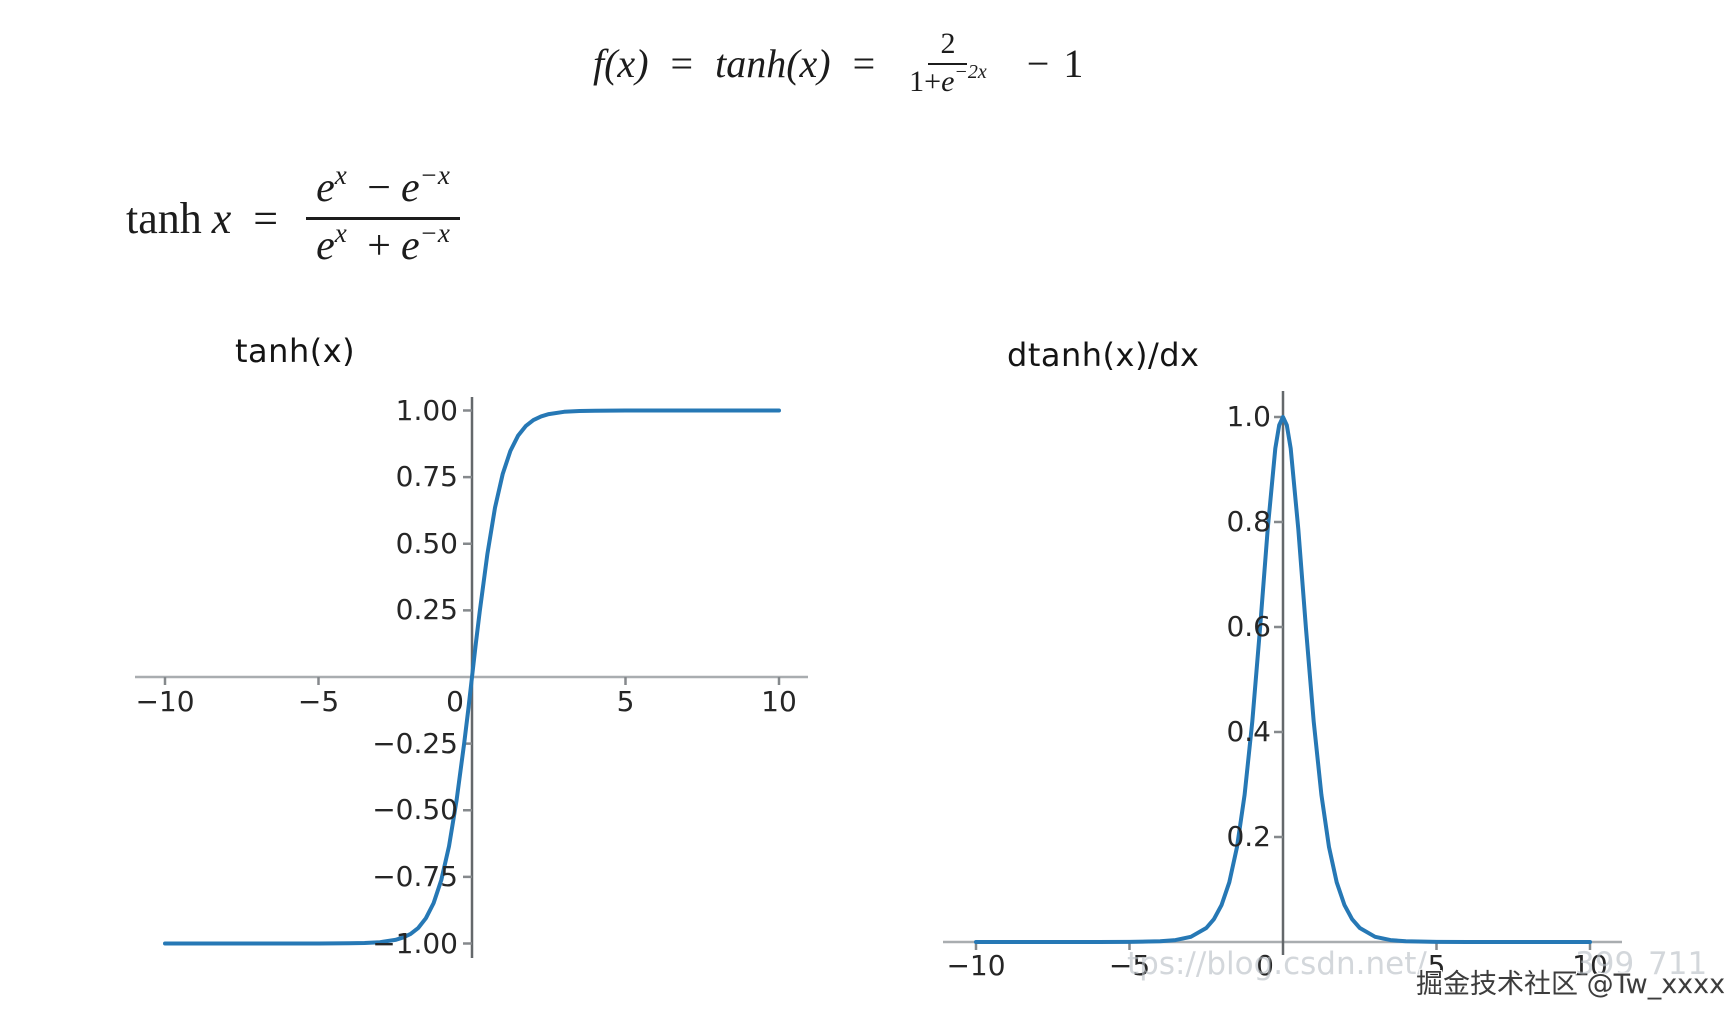 This screenshot has width=1728, height=1022. I want to click on y-tick-label: 0.6, so click(1248, 626).